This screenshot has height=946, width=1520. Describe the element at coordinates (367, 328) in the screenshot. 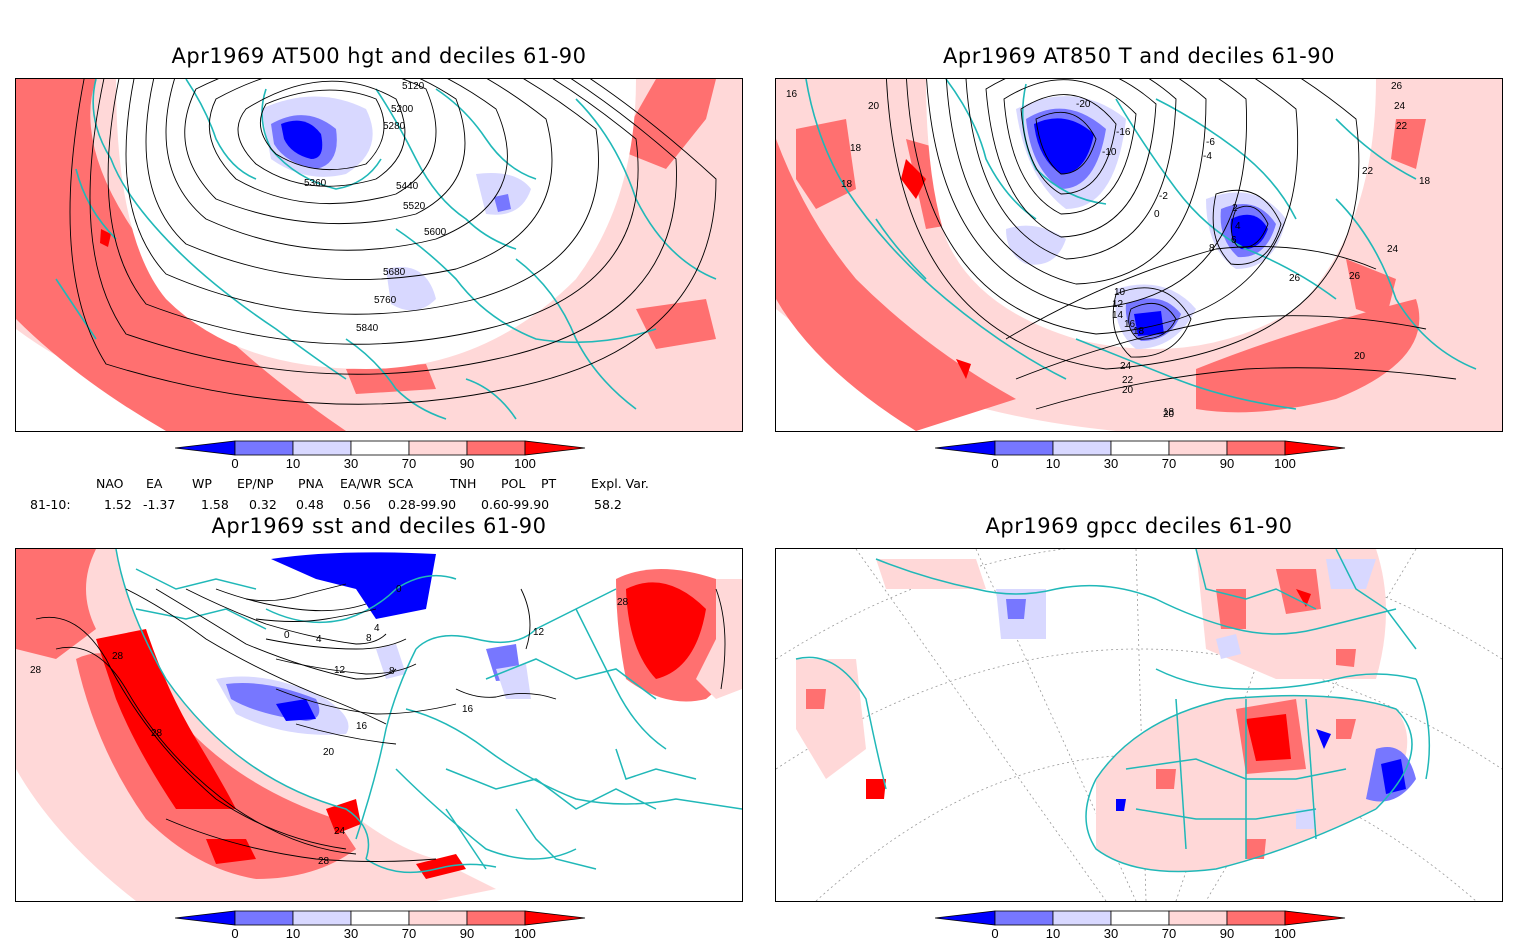

I see `contour-label: 5840` at that location.